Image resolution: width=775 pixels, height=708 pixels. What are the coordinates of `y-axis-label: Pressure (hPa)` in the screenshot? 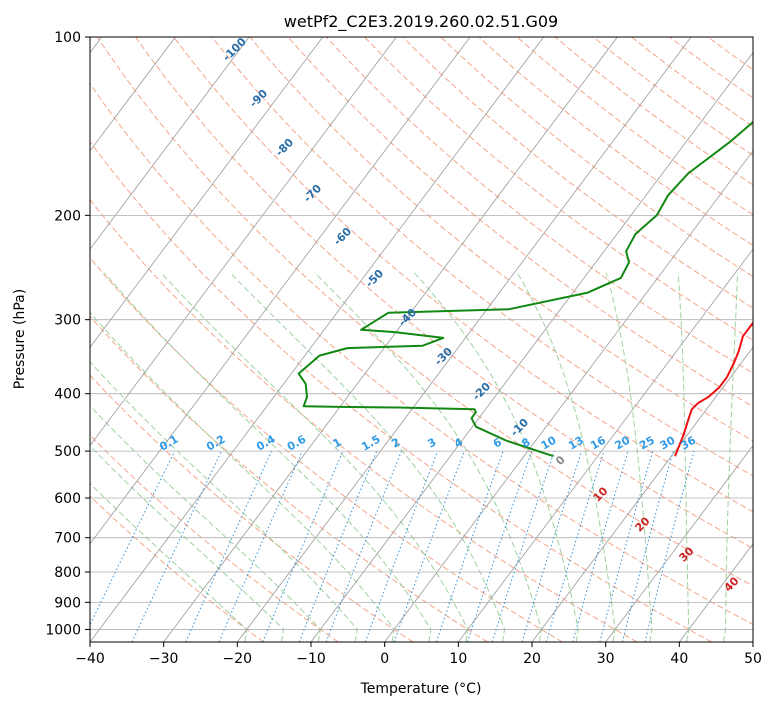 It's located at (20, 339).